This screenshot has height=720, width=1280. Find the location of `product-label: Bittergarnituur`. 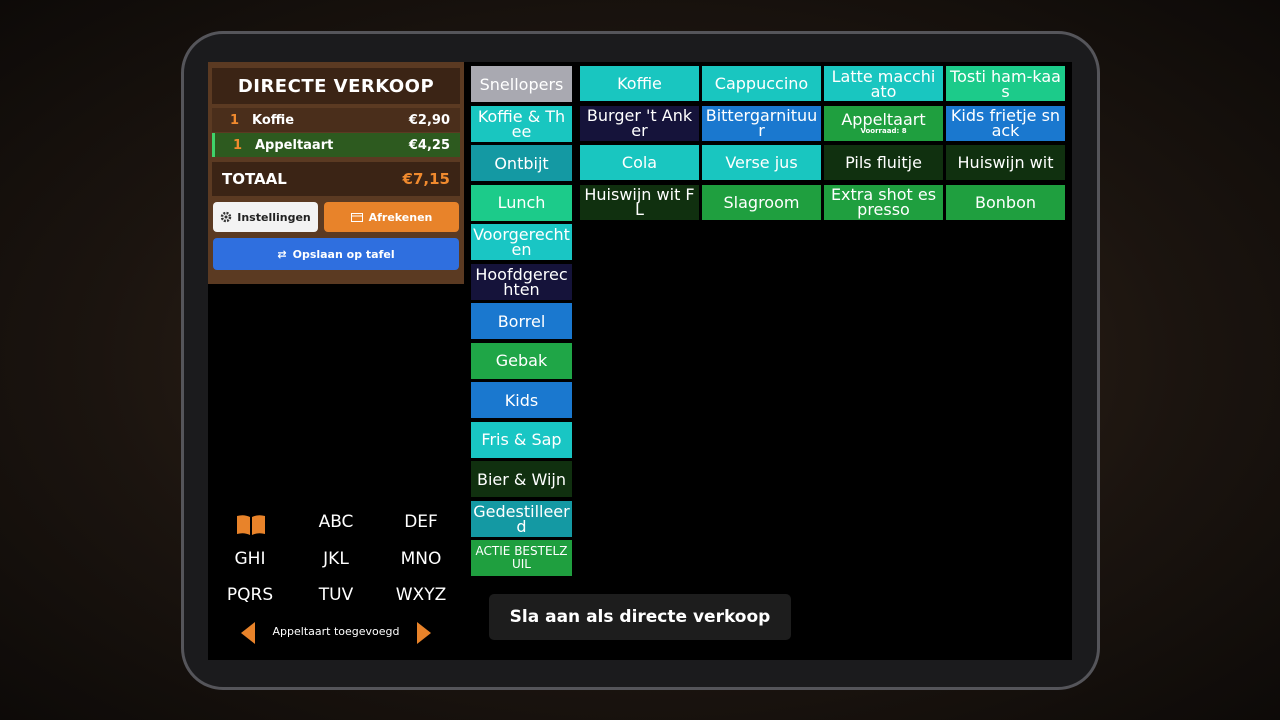

product-label: Bittergarnituur is located at coordinates (761, 123).